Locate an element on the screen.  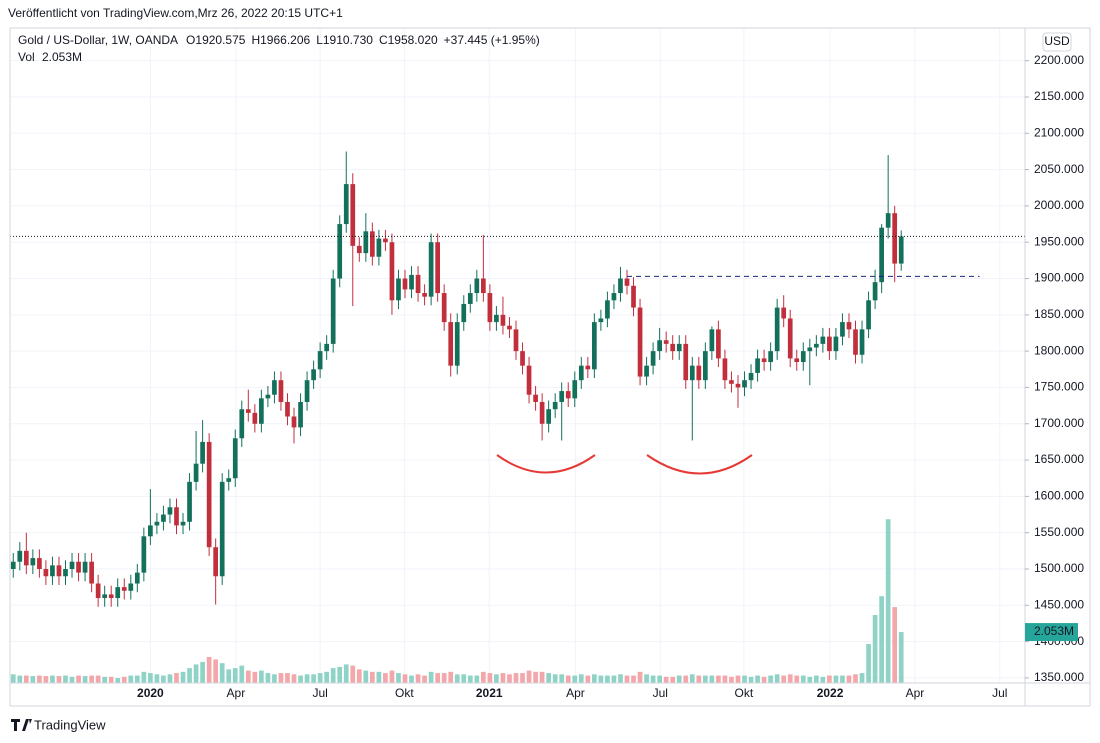
currency: USD is located at coordinates (1057, 41).